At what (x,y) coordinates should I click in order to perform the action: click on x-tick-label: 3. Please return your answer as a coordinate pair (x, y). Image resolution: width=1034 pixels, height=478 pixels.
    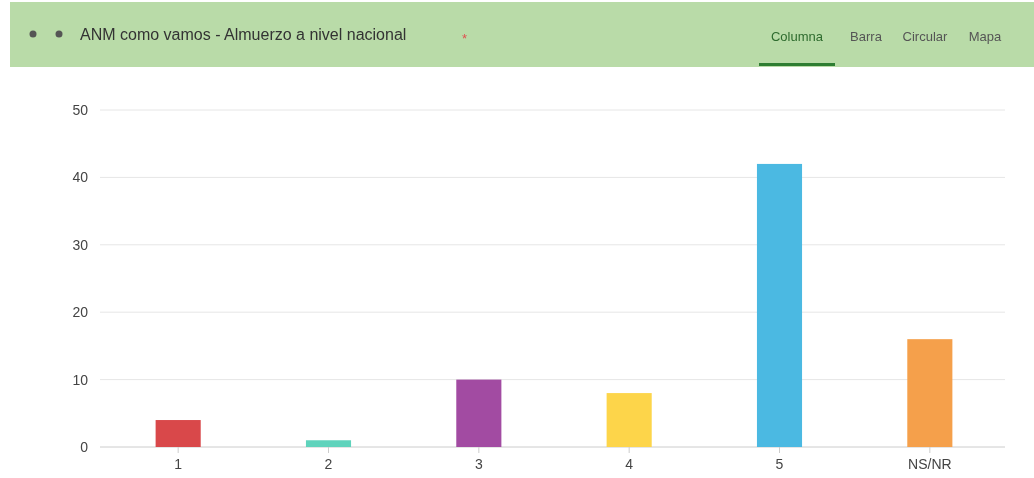
    Looking at the image, I should click on (478, 464).